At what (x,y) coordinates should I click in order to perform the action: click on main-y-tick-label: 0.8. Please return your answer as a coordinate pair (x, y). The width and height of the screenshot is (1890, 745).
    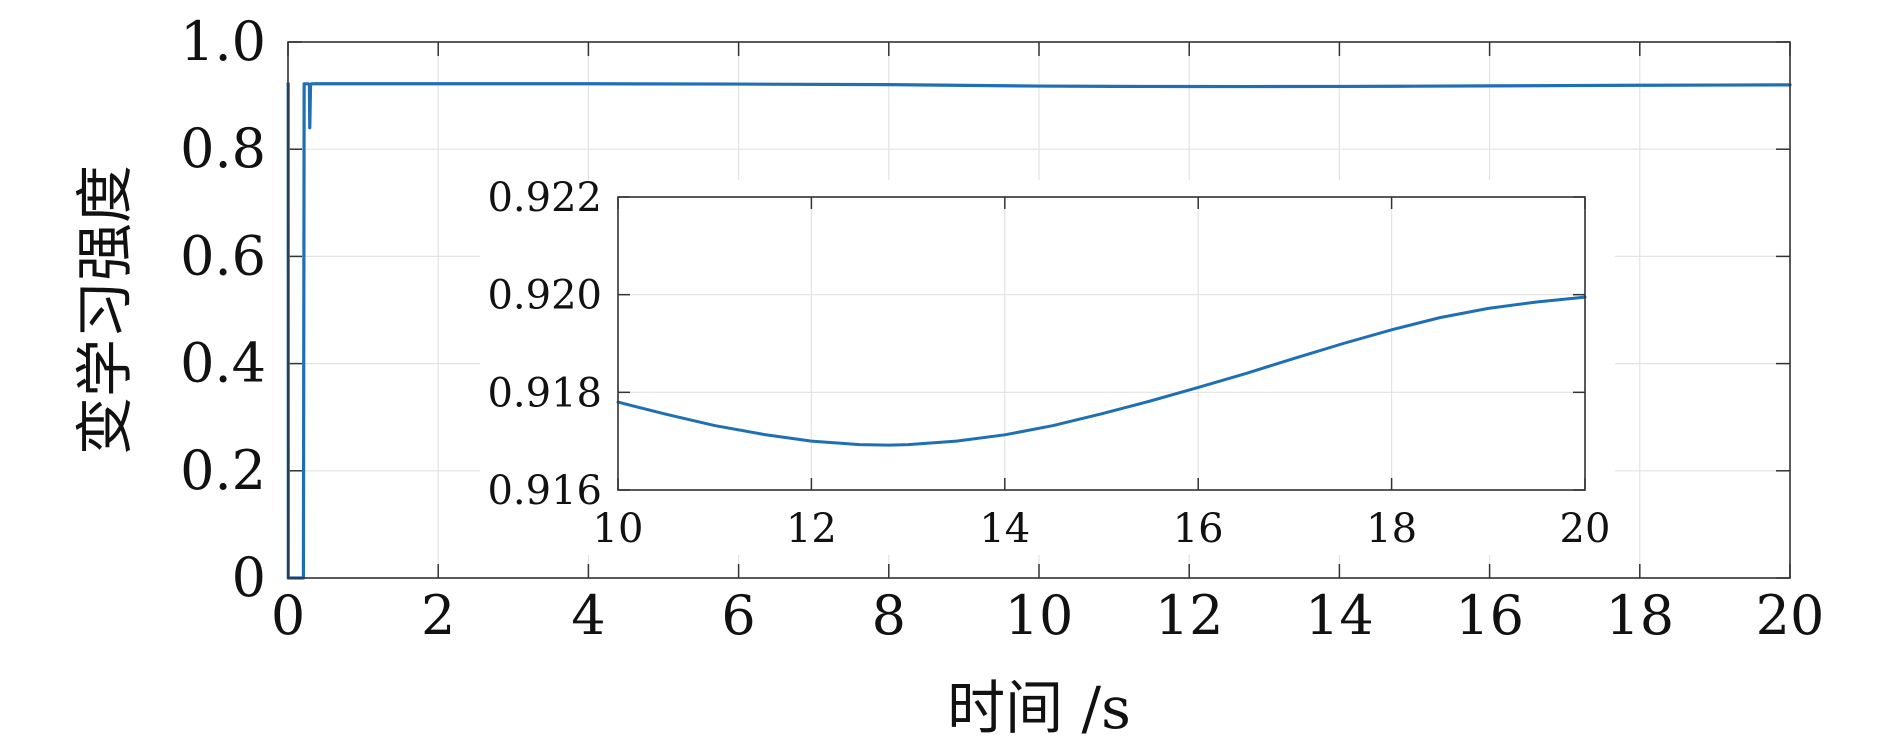
    Looking at the image, I should click on (223, 148).